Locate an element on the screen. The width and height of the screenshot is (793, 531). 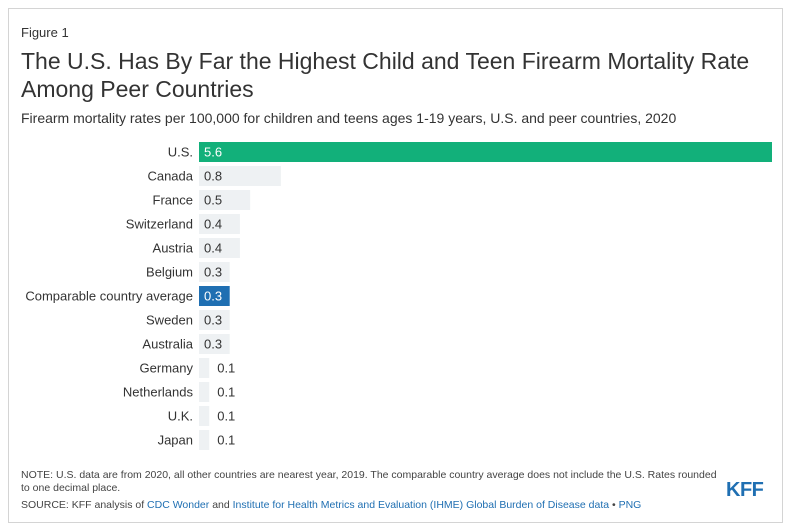
category-label-australia: Australia is located at coordinates (167, 344).